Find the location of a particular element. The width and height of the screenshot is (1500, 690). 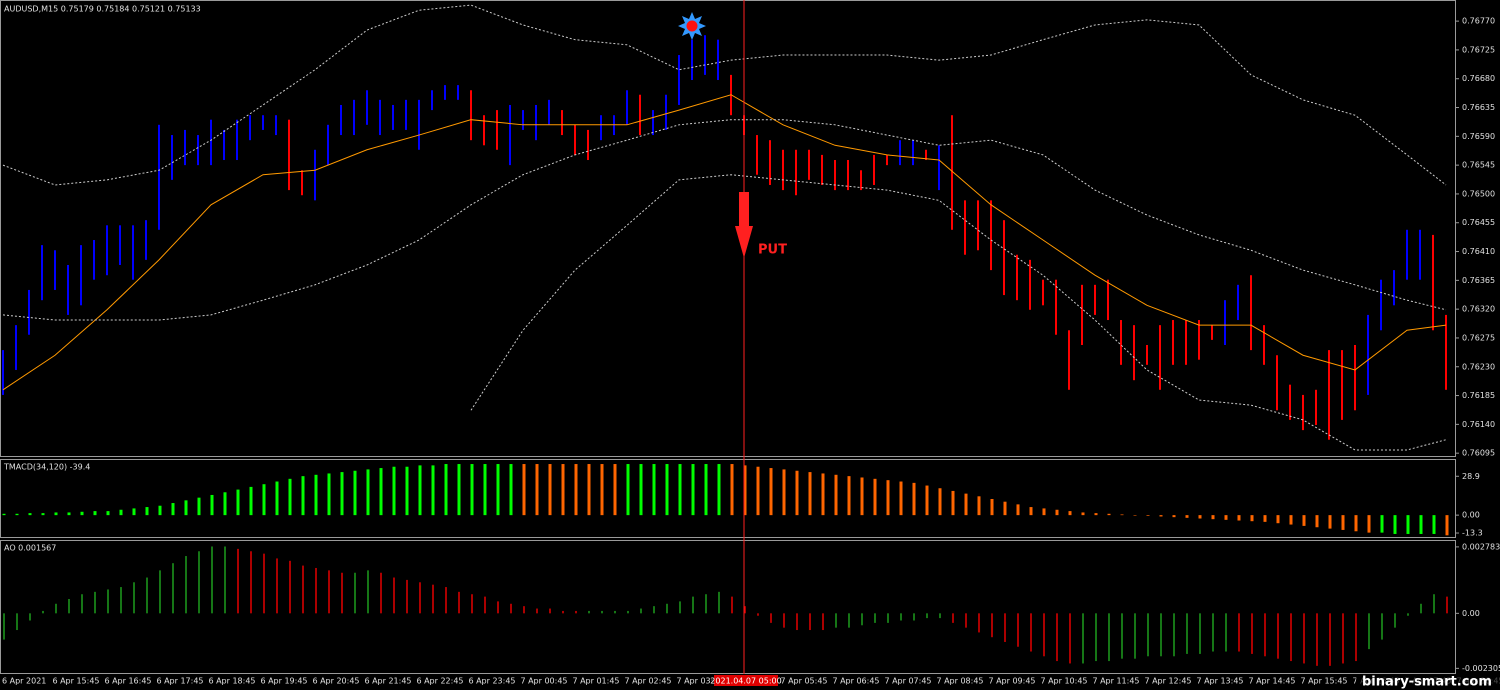

y-tick-label: 0.76275 is located at coordinates (1478, 337).